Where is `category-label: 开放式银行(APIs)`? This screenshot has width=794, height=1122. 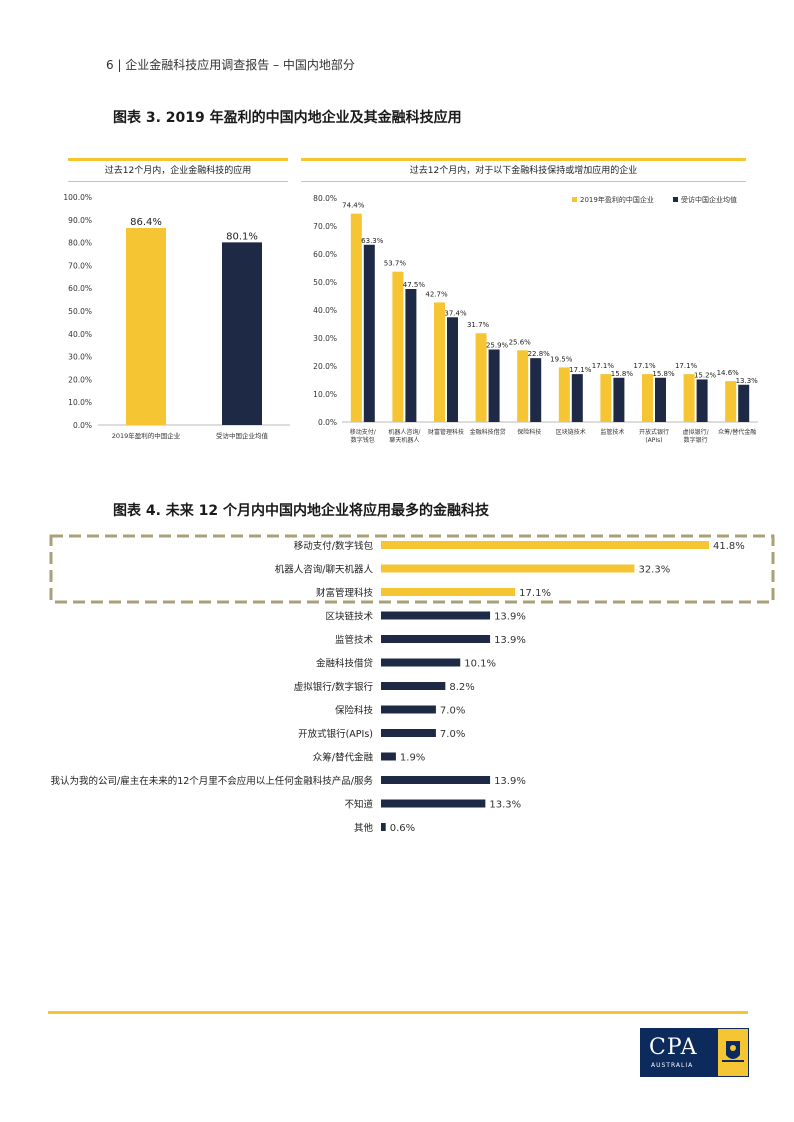 category-label: 开放式银行(APIs) is located at coordinates (335, 734).